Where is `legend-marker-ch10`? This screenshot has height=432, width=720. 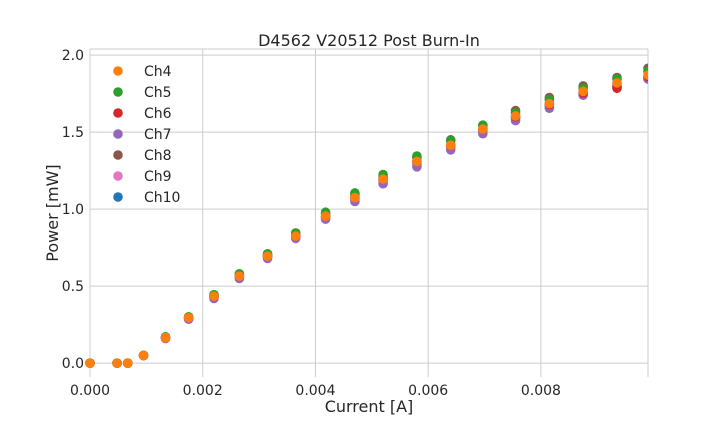
legend-marker-ch10 is located at coordinates (118, 197).